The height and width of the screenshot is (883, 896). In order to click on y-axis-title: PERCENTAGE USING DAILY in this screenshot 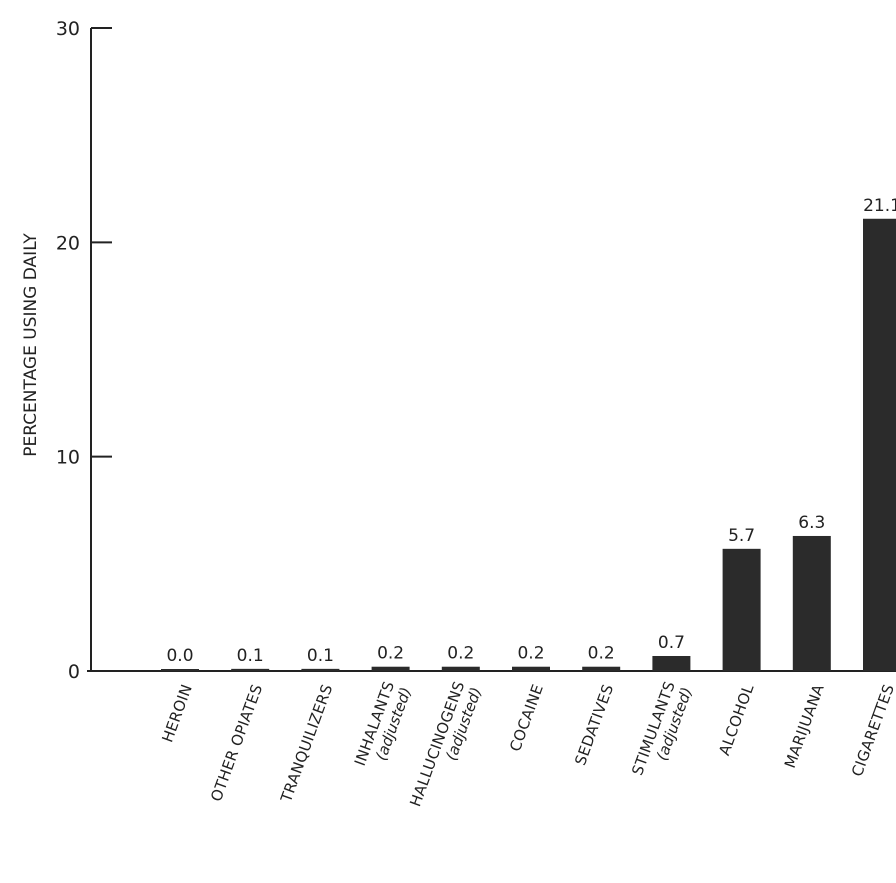, I will do `click(31, 345)`.